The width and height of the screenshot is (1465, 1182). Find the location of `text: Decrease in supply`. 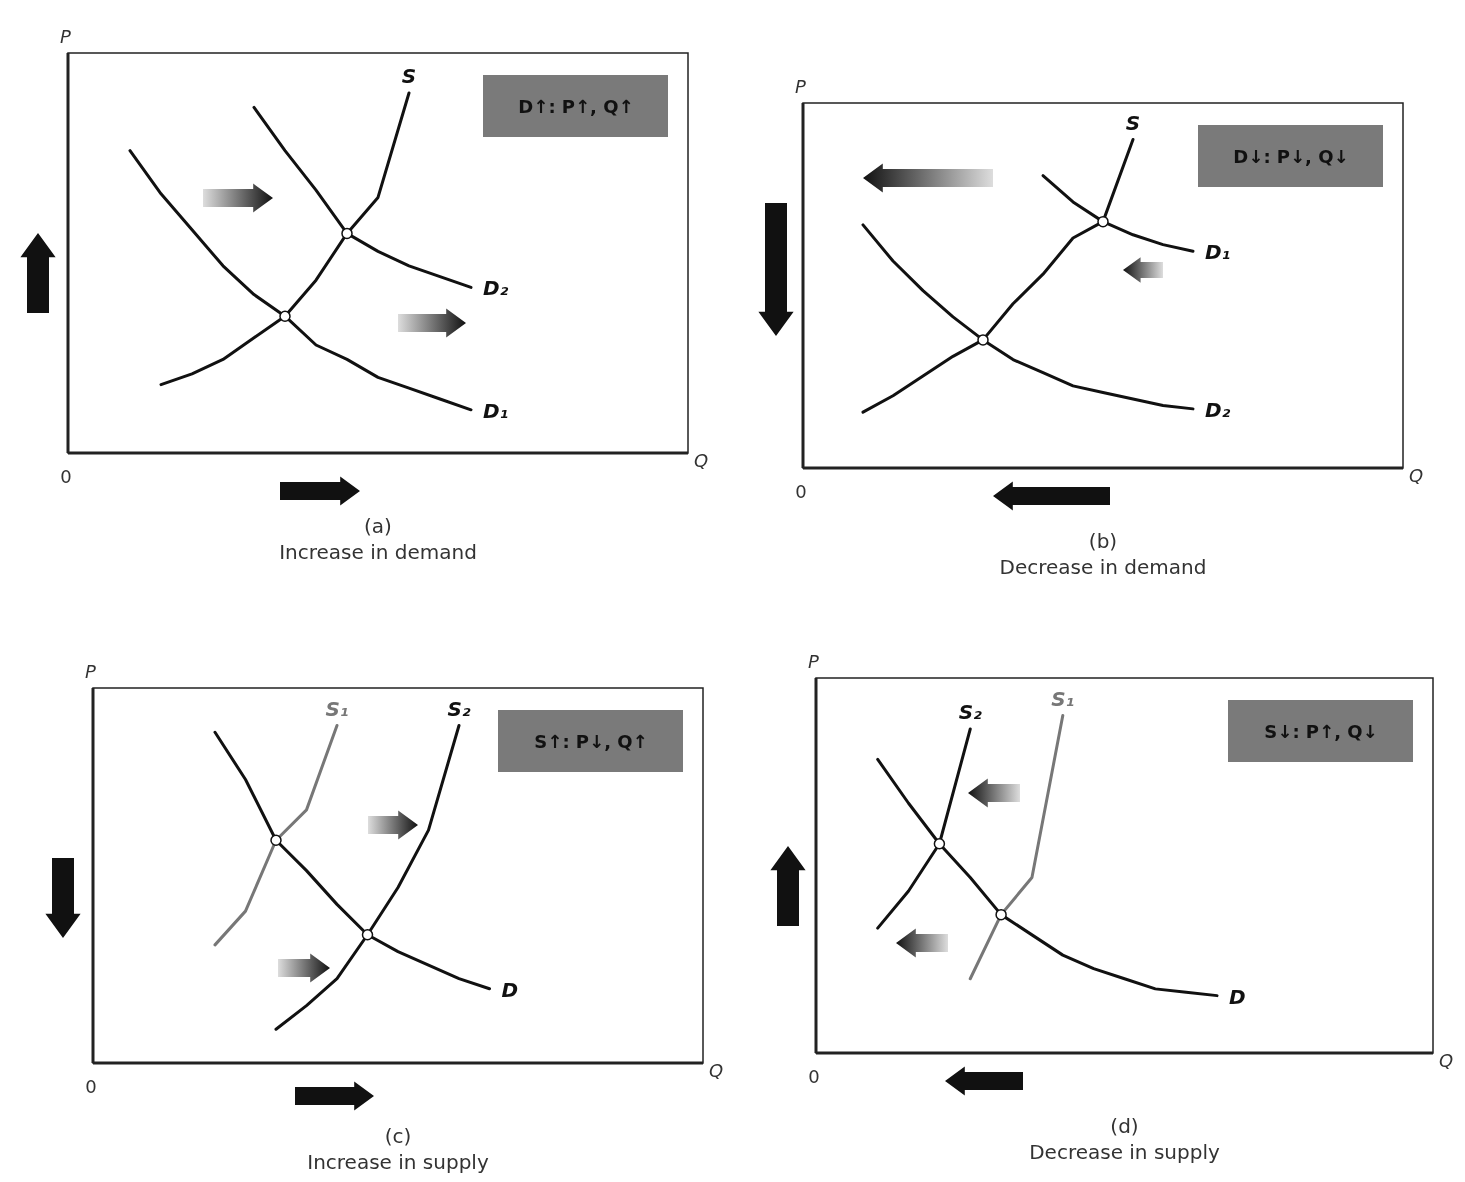

text: Decrease in supply is located at coordinates (1124, 1152).